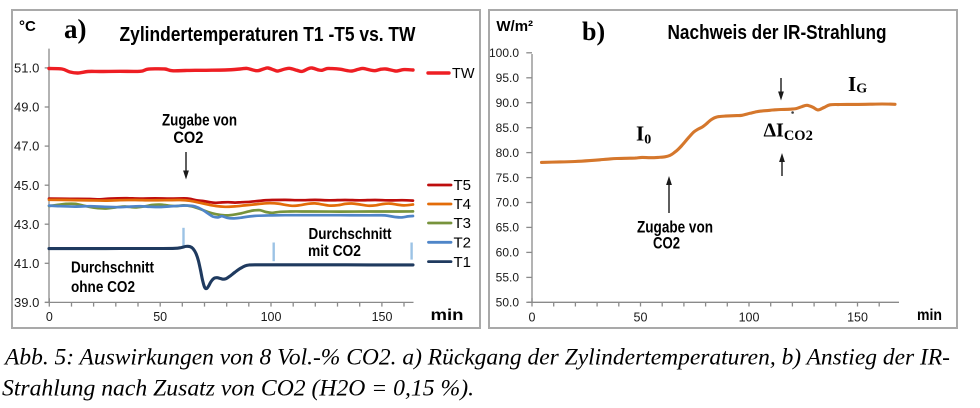 This screenshot has height=408, width=980. What do you see at coordinates (268, 35) in the screenshot?
I see `svg-text:Zylindertemperaturen T1 -T5 vs: Zylindertemperaturen T1 -T5 vs. TW` at bounding box center [268, 35].